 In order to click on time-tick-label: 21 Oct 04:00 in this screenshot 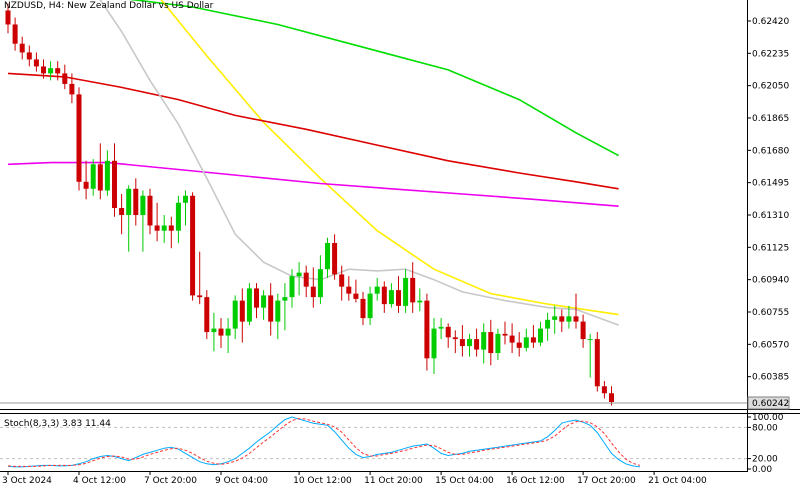, I will do `click(677, 480)`.